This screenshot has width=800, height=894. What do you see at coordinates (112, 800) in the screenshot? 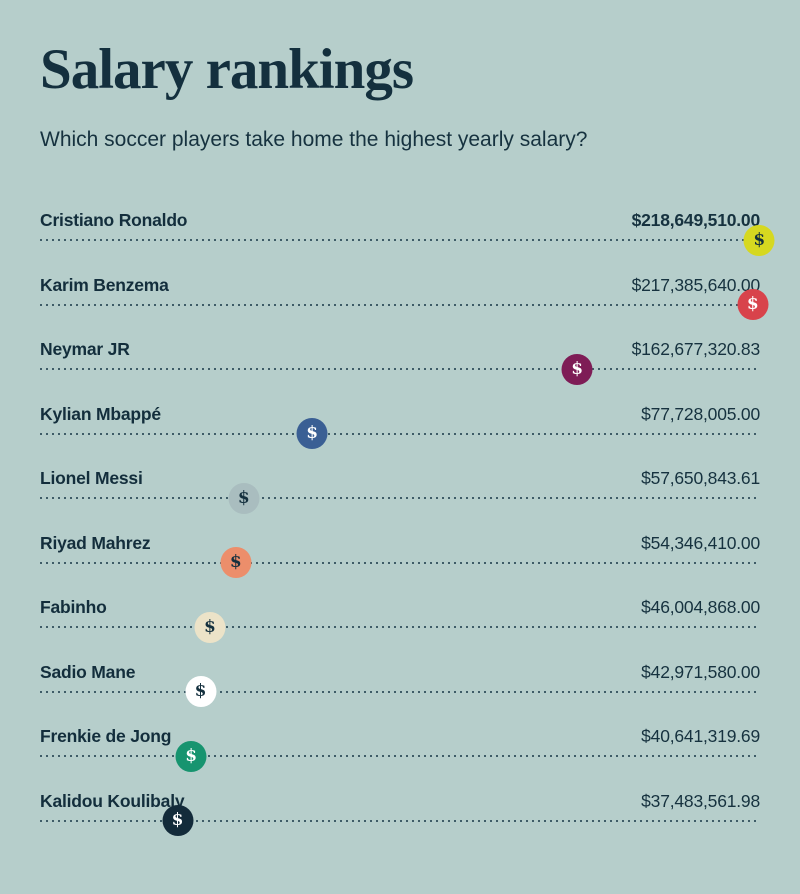
I see `player-name: Kalidou Koulibaly` at bounding box center [112, 800].